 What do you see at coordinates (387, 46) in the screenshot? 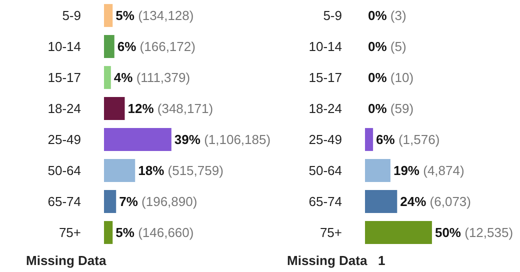
I see `data-label: 0% (5)` at bounding box center [387, 46].